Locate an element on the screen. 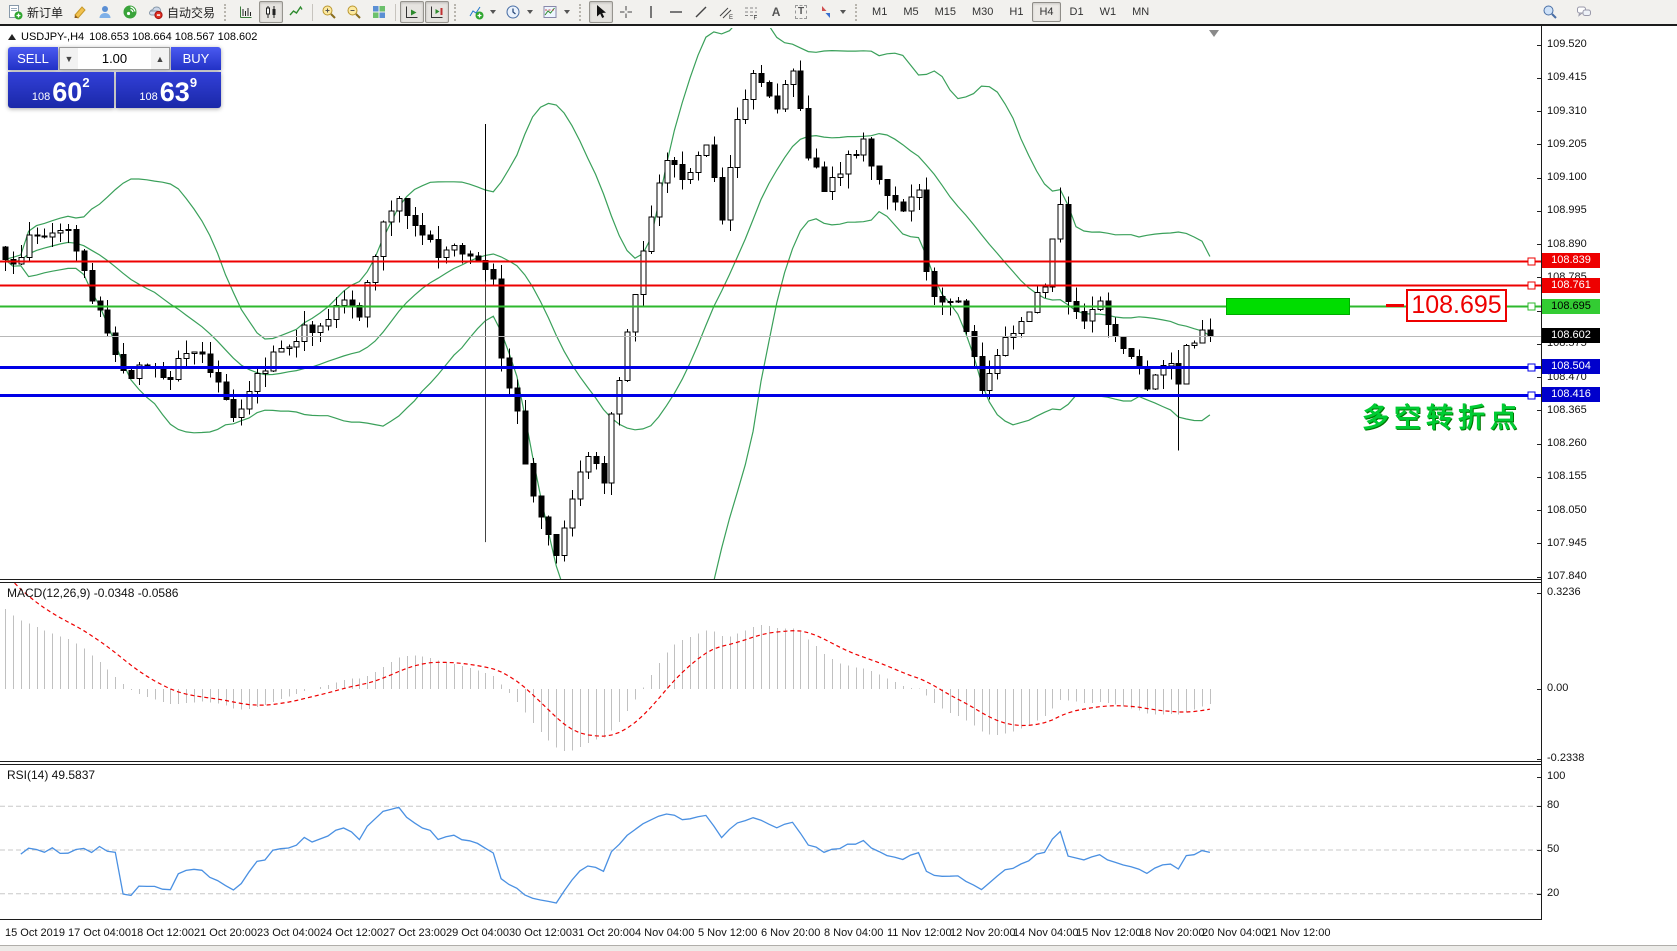 Image resolution: width=1677 pixels, height=951 pixels. price-line-tag: 108.761 is located at coordinates (1571, 285).